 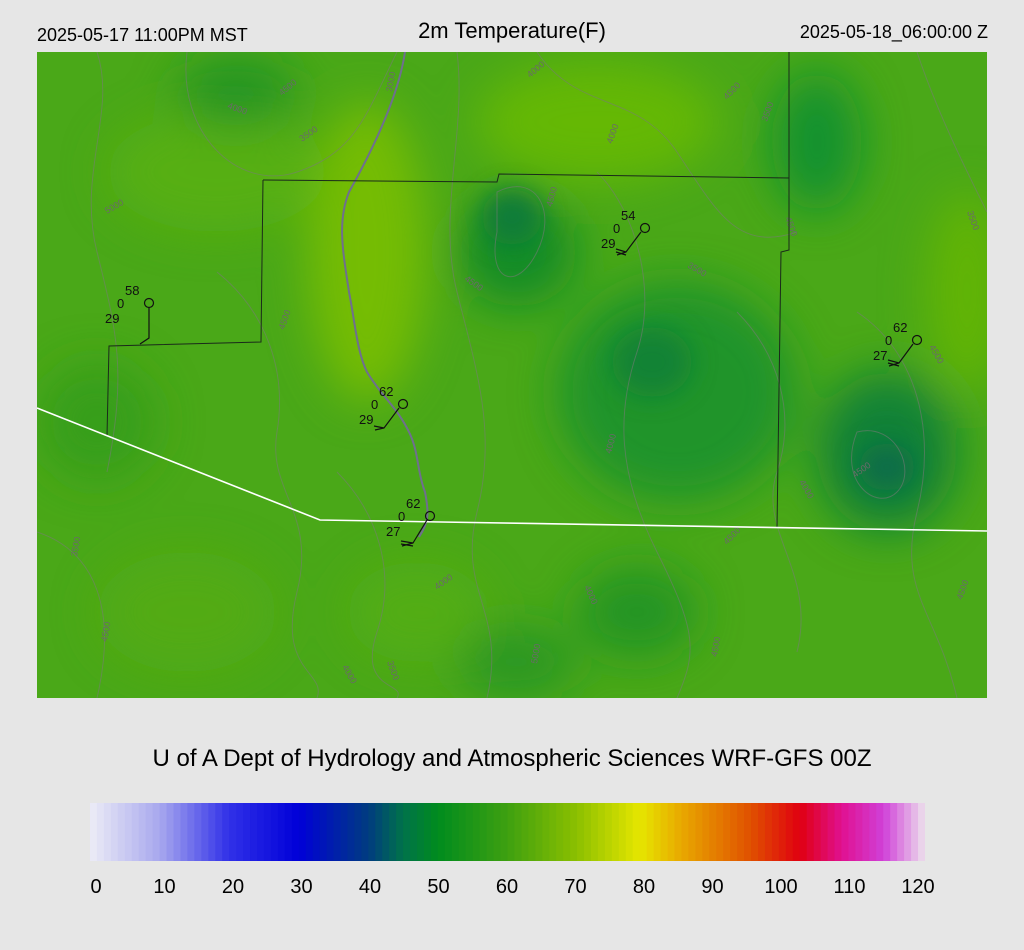 I want to click on colorbar-tick-label: 0, so click(x=96, y=887).